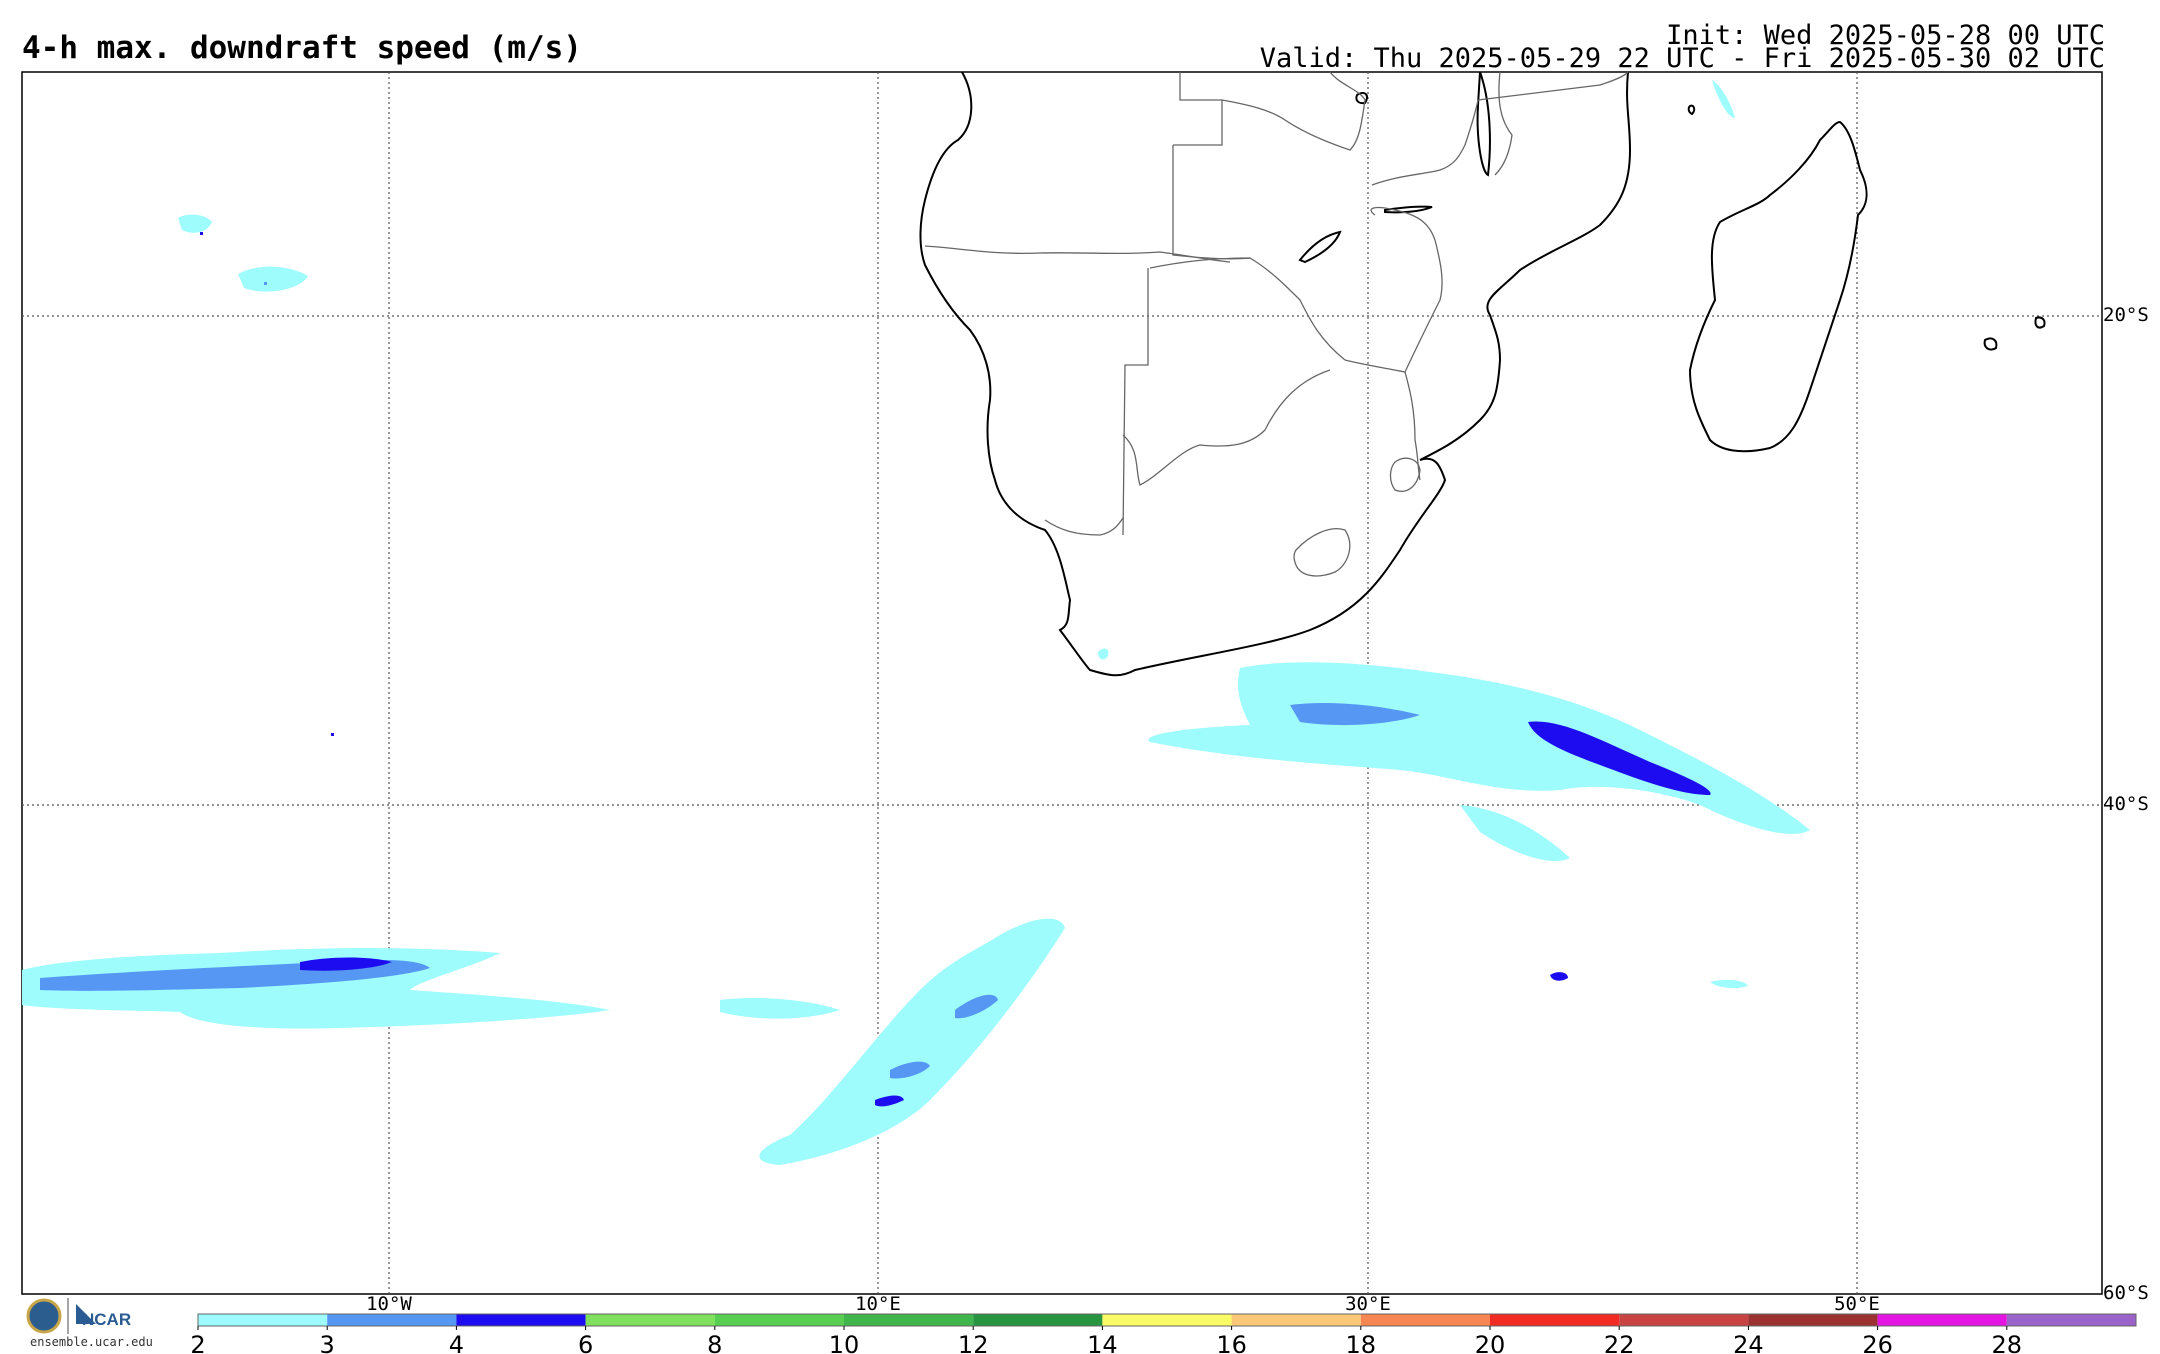 Image resolution: width=2160 pixels, height=1354 pixels. I want to click on border-zambia-south, so click(1211, 202).